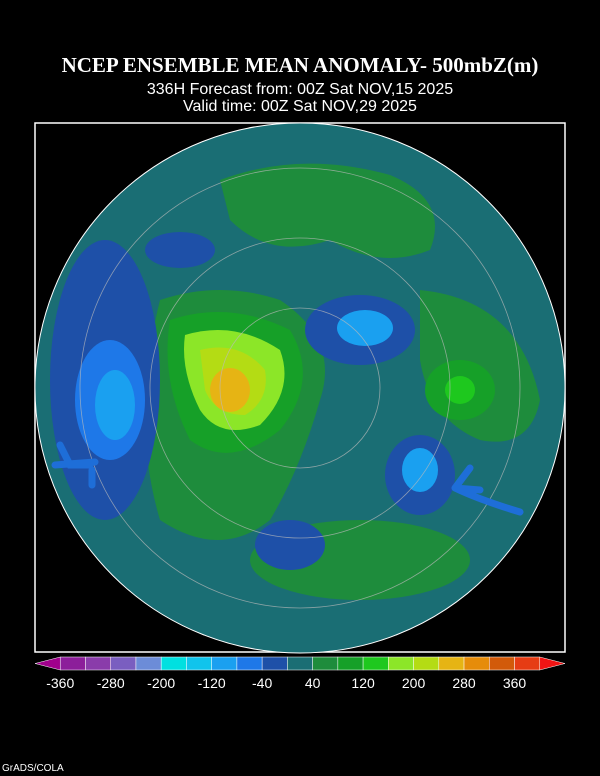  Describe the element at coordinates (363, 683) in the screenshot. I see `colorbar-label: 120` at that location.